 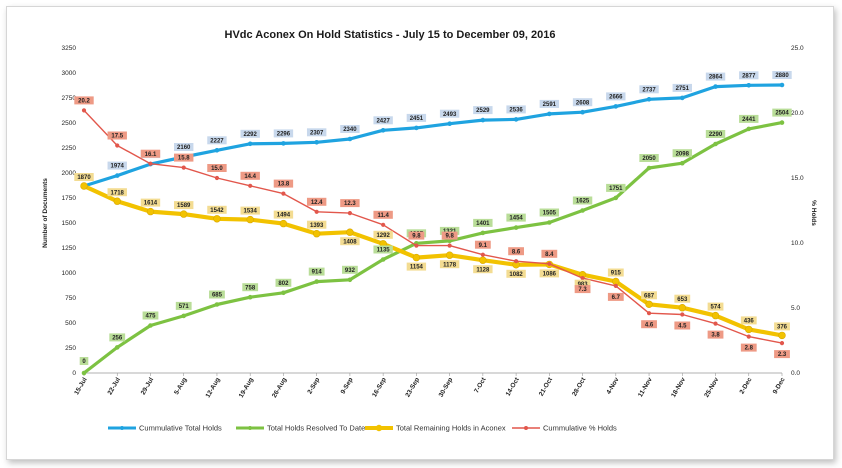 What do you see at coordinates (749, 329) in the screenshot?
I see `point-total-remaining-holds-in-aconex-2-dec` at bounding box center [749, 329].